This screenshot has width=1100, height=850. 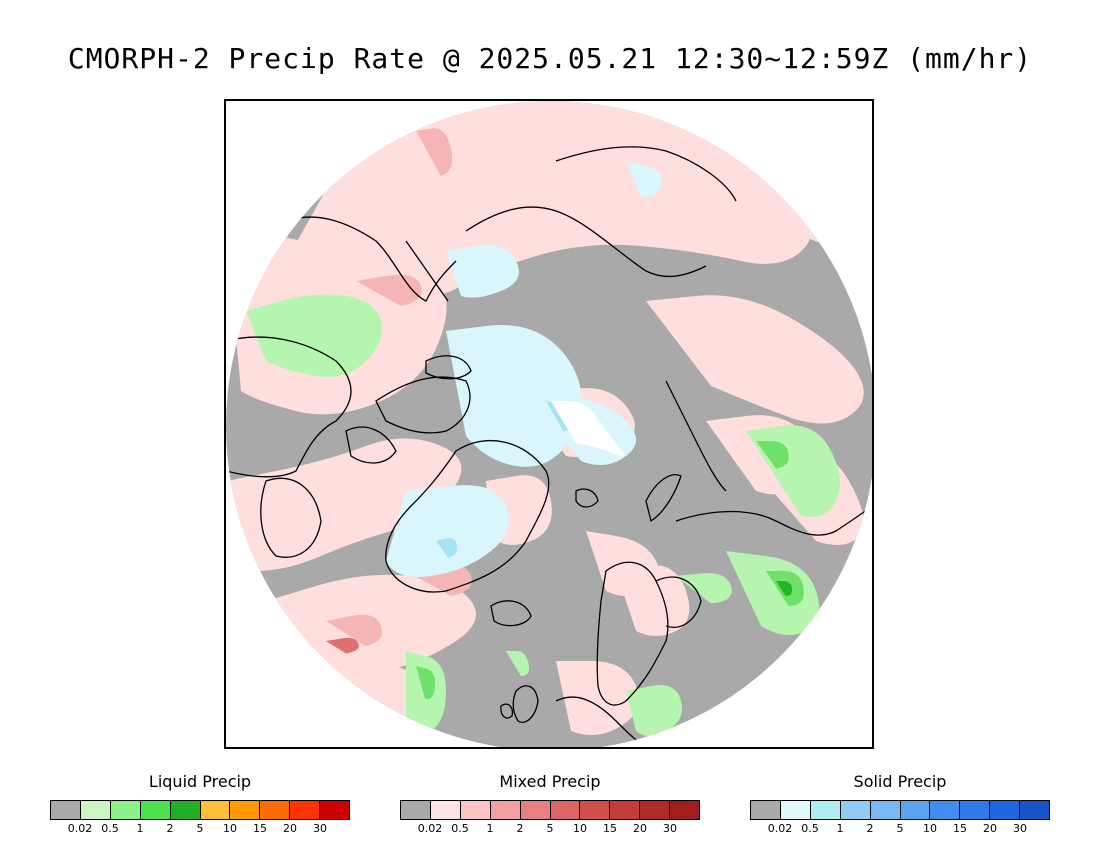 What do you see at coordinates (289, 407) in the screenshot?
I see `north-america-coastline` at bounding box center [289, 407].